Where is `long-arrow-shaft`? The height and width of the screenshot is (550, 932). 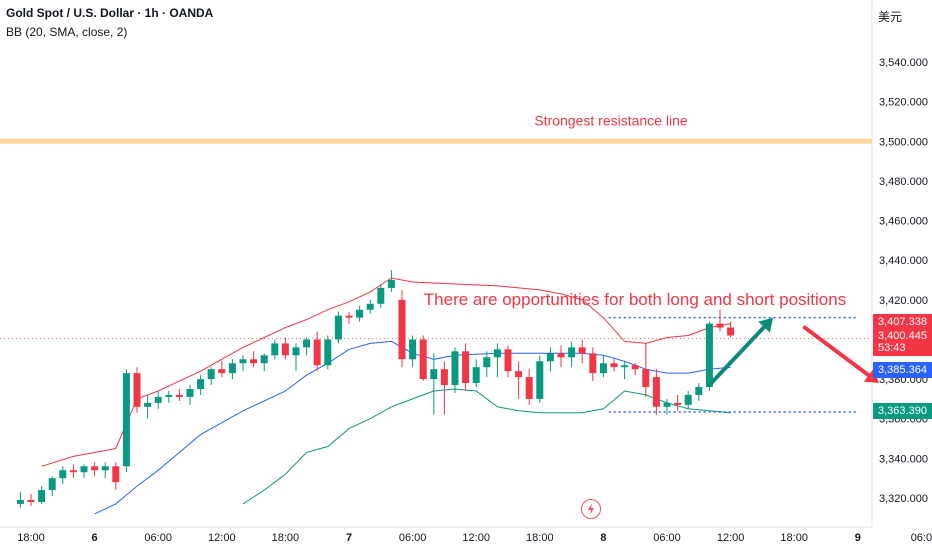
long-arrow-shaft is located at coordinates (737, 356).